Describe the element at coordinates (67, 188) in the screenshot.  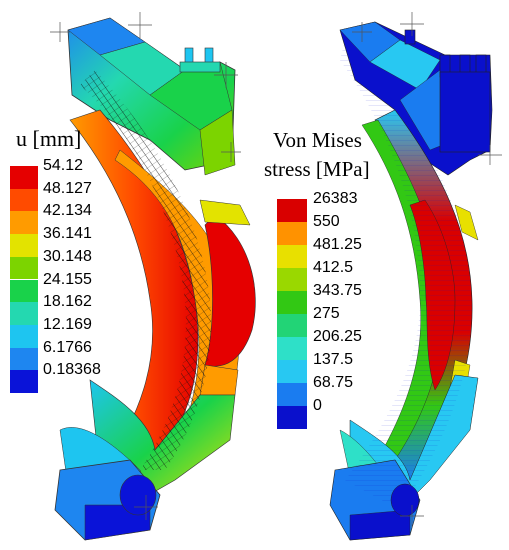
I see `displacement-legend-label: 48.127` at that location.